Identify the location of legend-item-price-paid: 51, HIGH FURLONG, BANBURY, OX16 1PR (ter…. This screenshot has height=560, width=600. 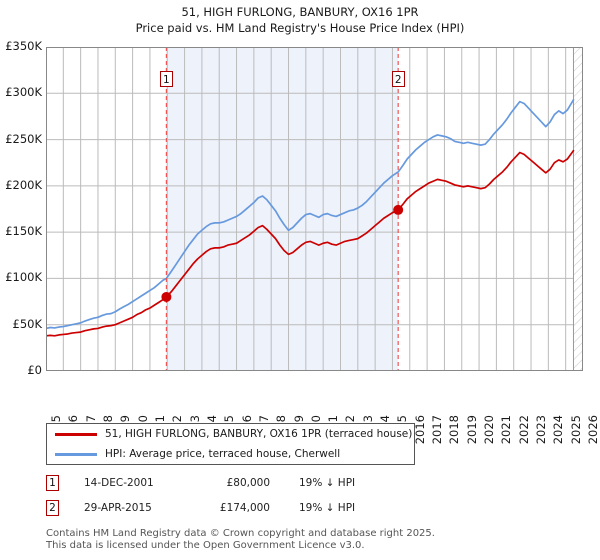
(230, 434).